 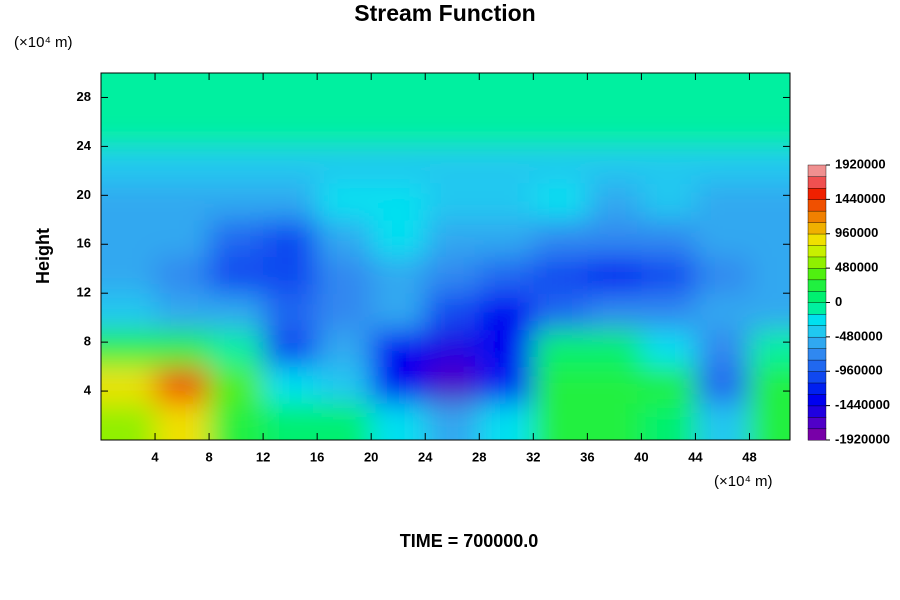 What do you see at coordinates (695, 456) in the screenshot?
I see `x-tick-label: 44` at bounding box center [695, 456].